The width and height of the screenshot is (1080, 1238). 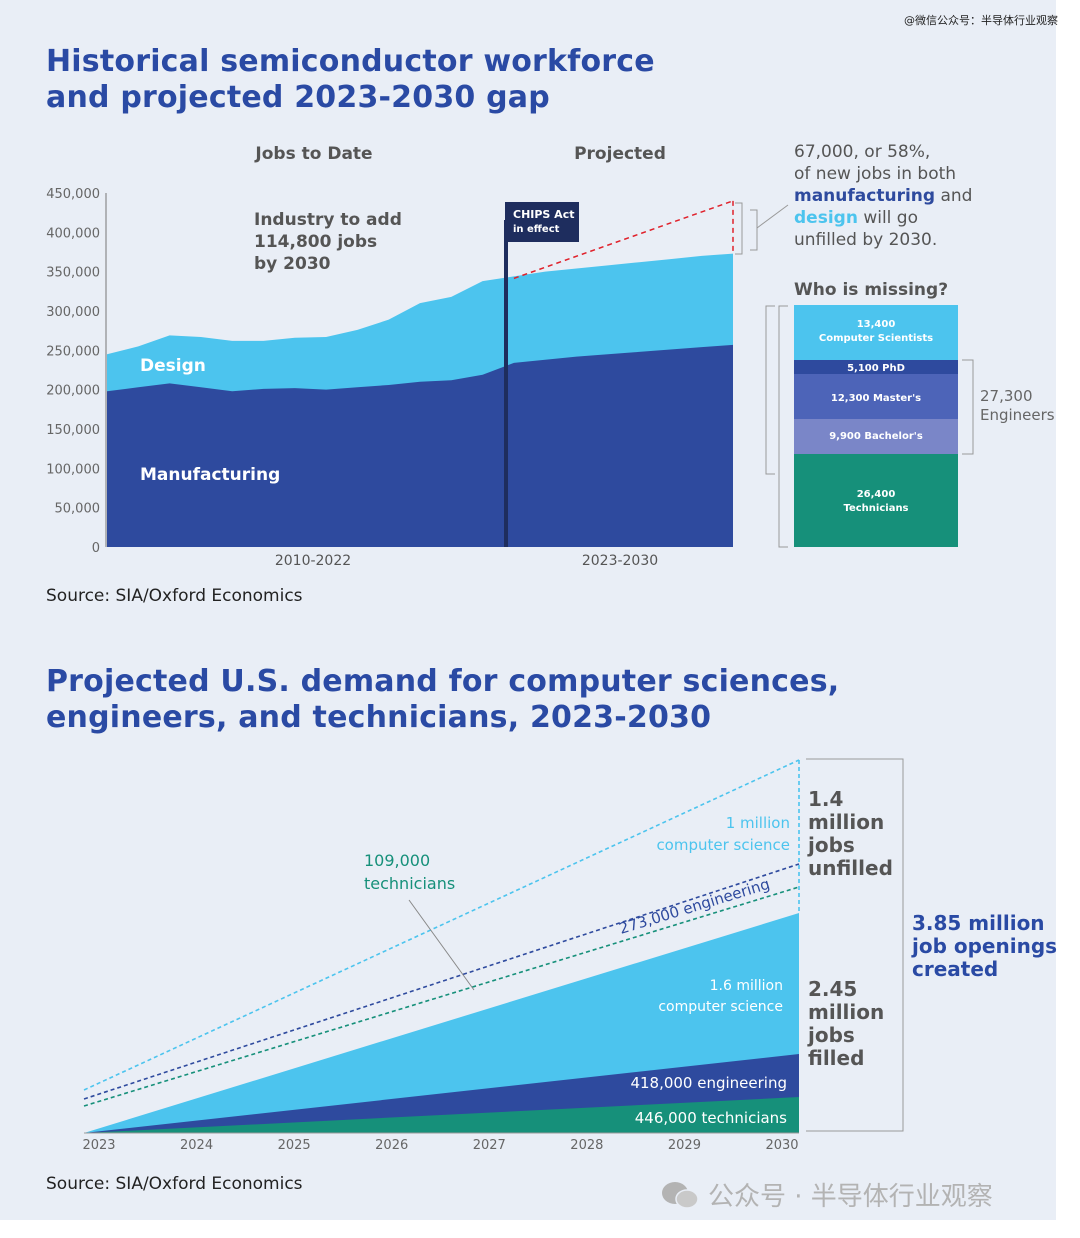 What do you see at coordinates (73, 273) in the screenshot?
I see `y-tick-label: 350,000` at bounding box center [73, 273].